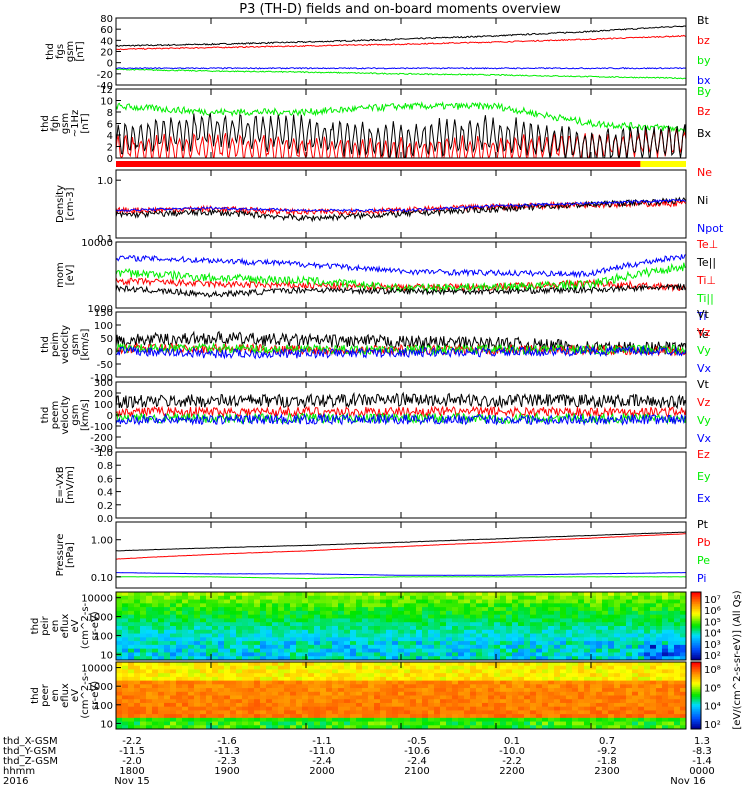  I want to click on x-row-label: thd_X-GSM, so click(30, 741).